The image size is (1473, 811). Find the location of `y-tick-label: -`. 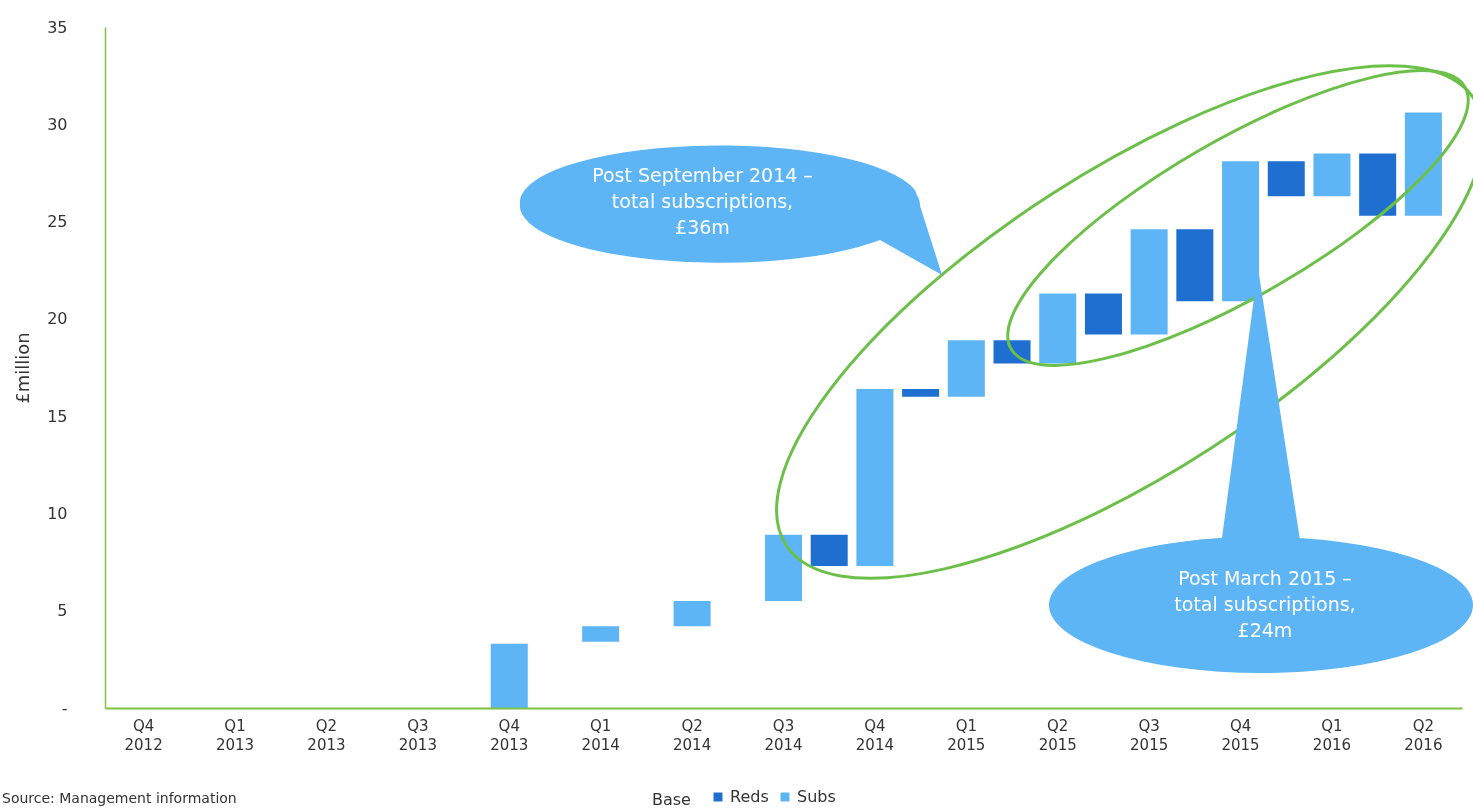

y-tick-label: - is located at coordinates (64, 708).